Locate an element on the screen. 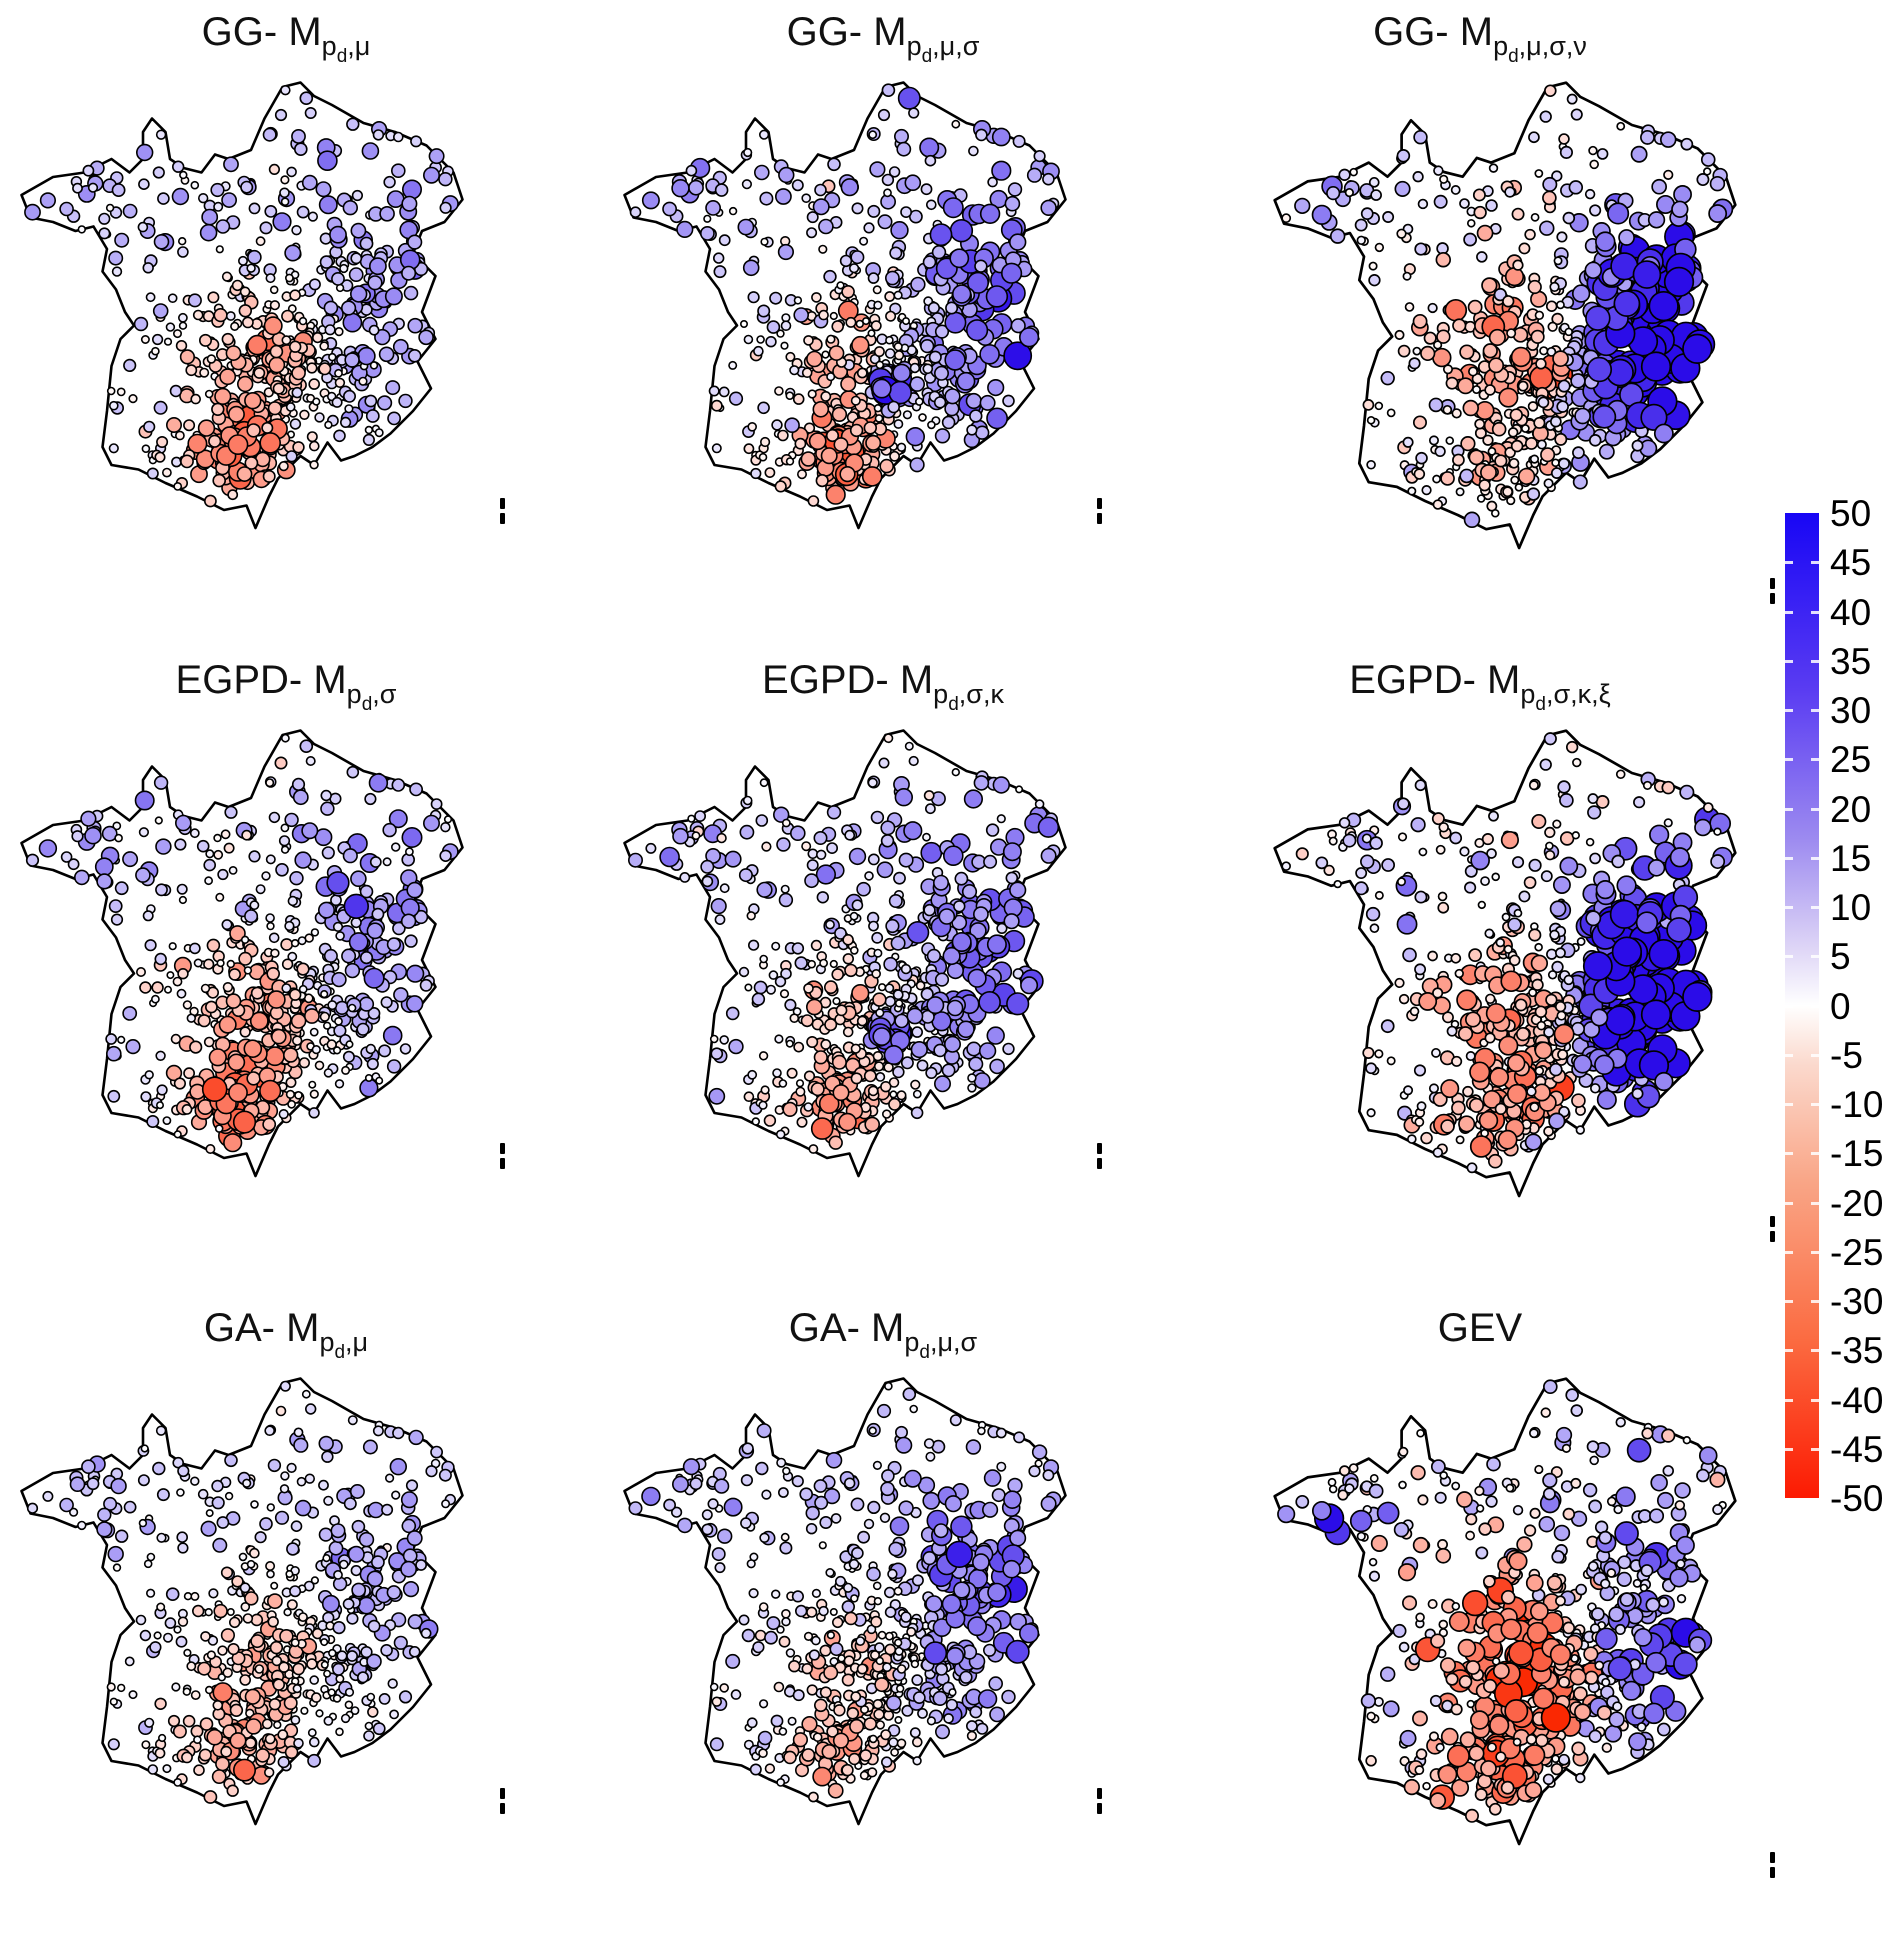 This screenshot has height=1944, width=1892. subscript-p: p is located at coordinates (1501, 46).